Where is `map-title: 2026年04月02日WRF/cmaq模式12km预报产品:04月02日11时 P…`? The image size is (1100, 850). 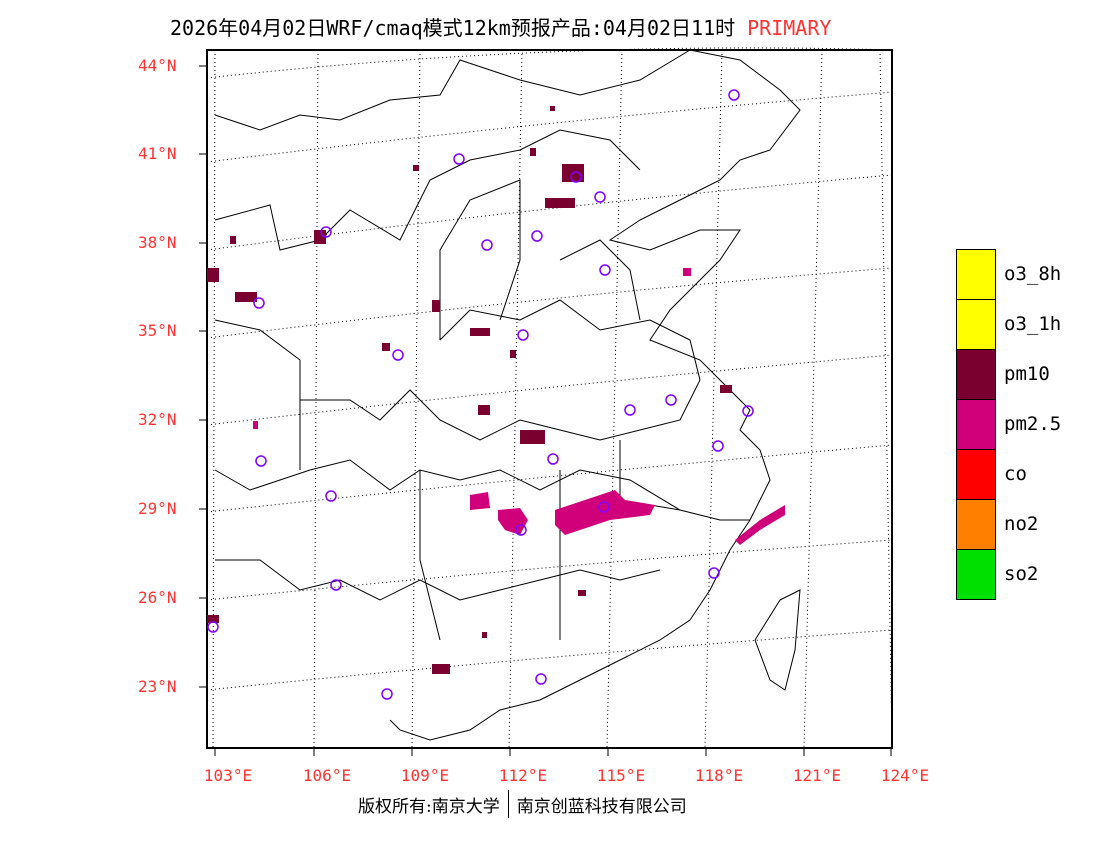
map-title: 2026年04月02日WRF/cmaq模式12km预报产品:04月02日11时 P… is located at coordinates (500, 26).